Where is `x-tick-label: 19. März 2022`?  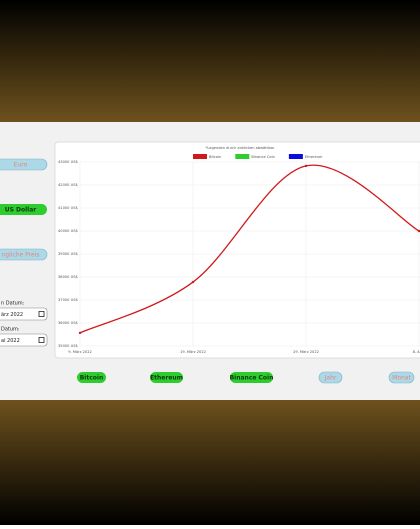
x-tick-label: 19. März 2022 is located at coordinates (193, 352).